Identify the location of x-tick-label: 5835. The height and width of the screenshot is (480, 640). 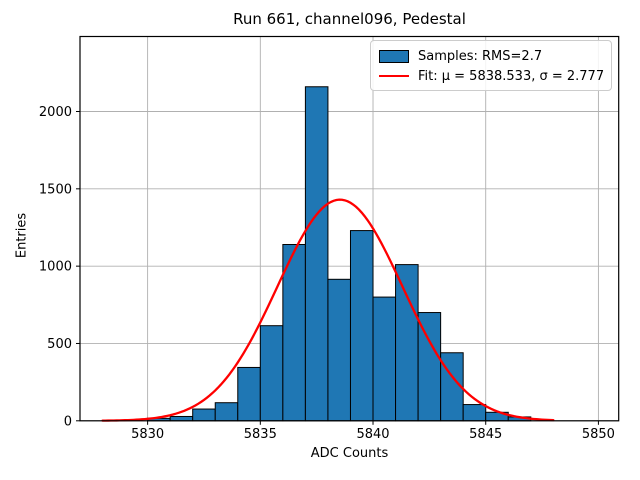
(260, 434).